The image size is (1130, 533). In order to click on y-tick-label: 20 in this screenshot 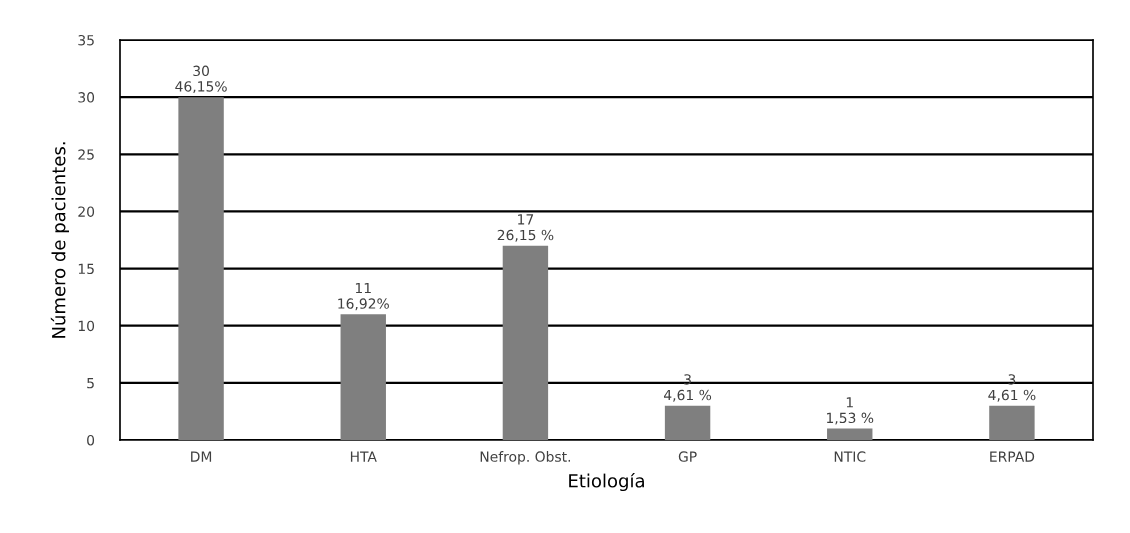, I will do `click(86, 211)`.